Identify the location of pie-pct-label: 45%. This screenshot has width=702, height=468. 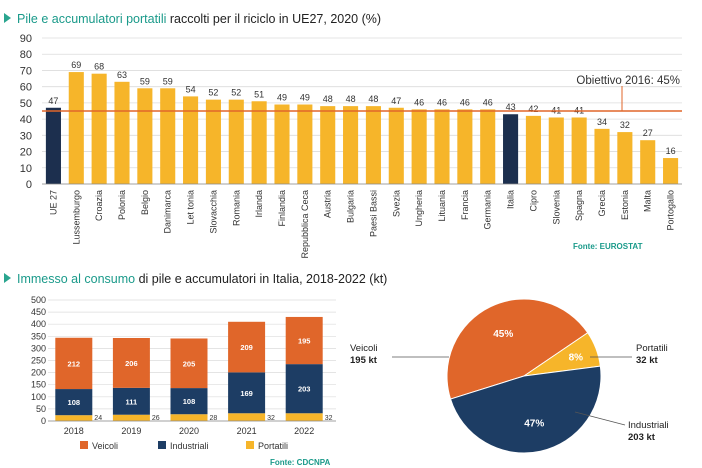
(503, 334).